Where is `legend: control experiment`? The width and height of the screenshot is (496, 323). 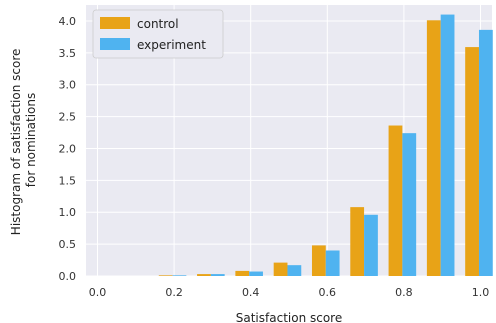 legend: control experiment is located at coordinates (158, 34).